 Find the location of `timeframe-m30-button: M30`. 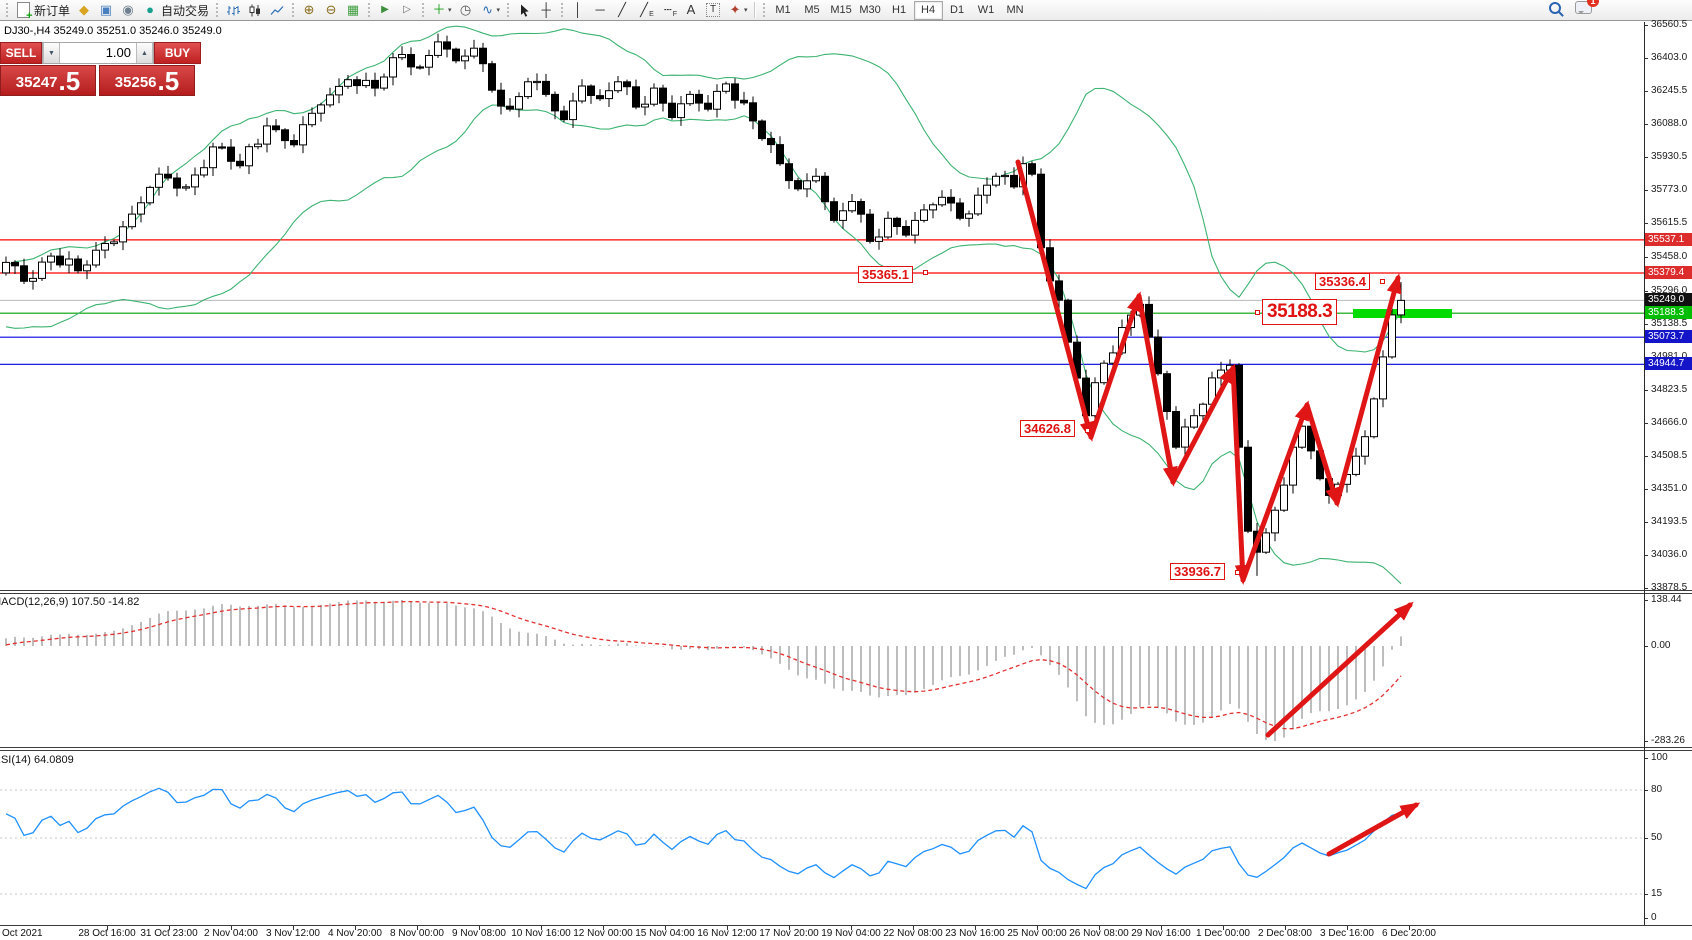

timeframe-m30-button: M30 is located at coordinates (870, 10).